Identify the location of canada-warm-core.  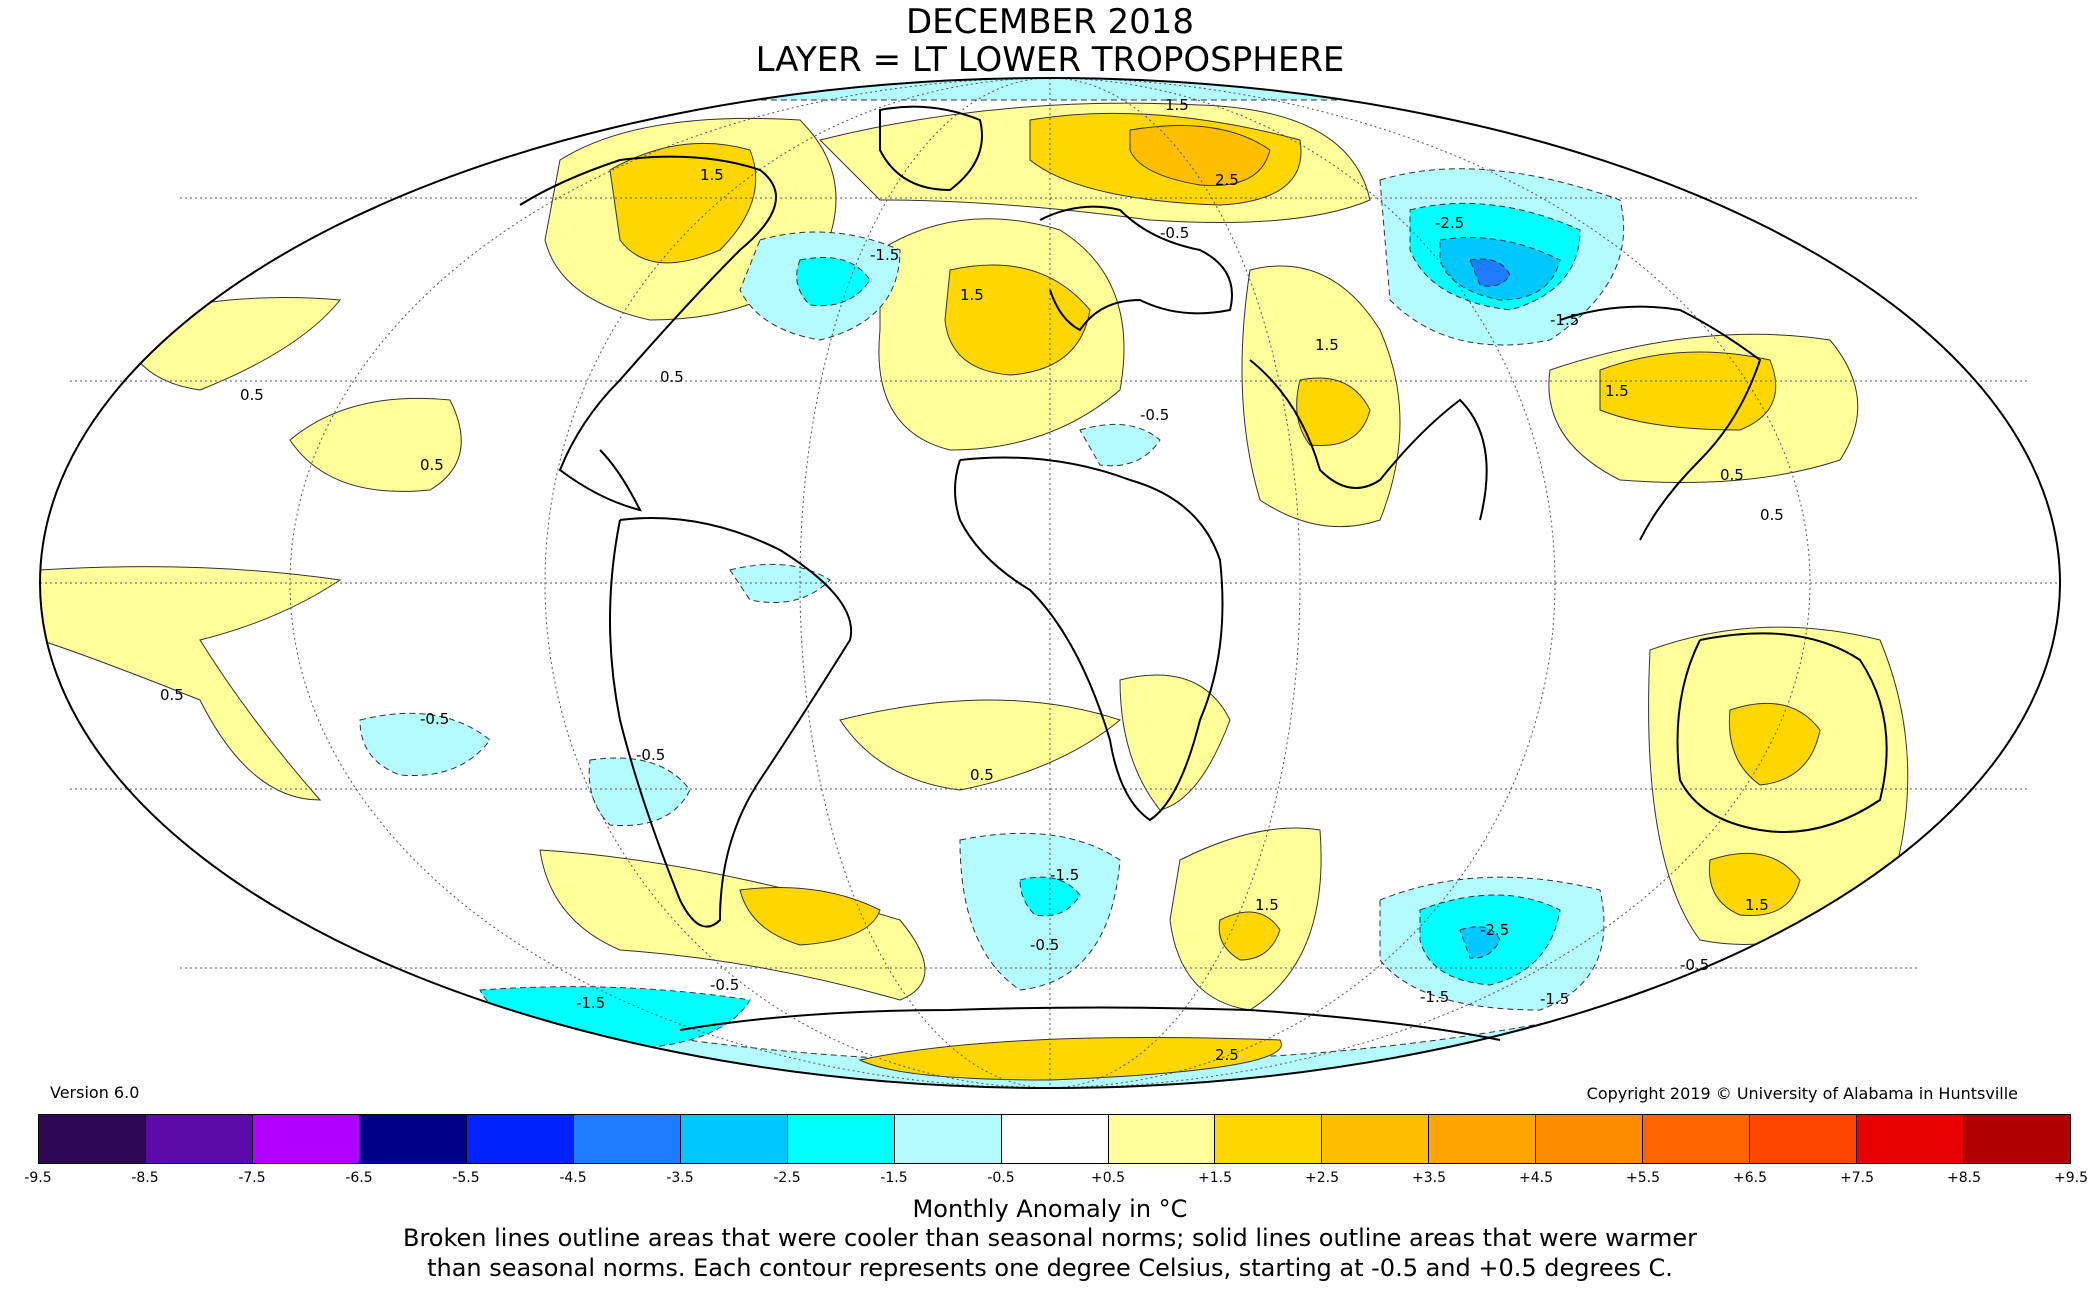
(683, 203).